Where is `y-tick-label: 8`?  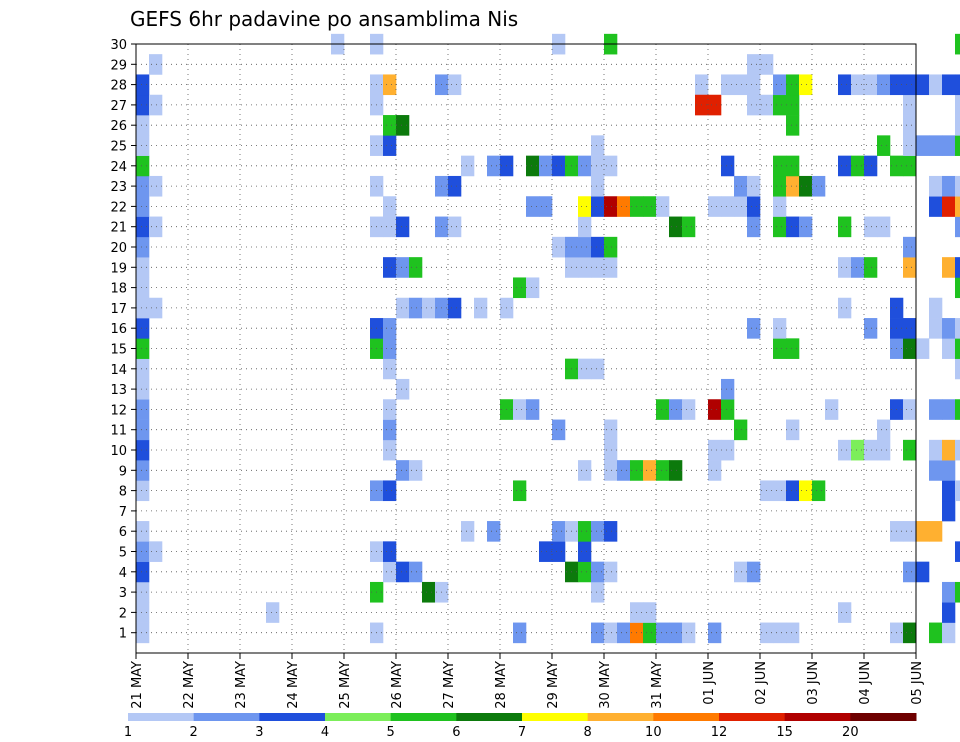
y-tick-label: 8 is located at coordinates (123, 492).